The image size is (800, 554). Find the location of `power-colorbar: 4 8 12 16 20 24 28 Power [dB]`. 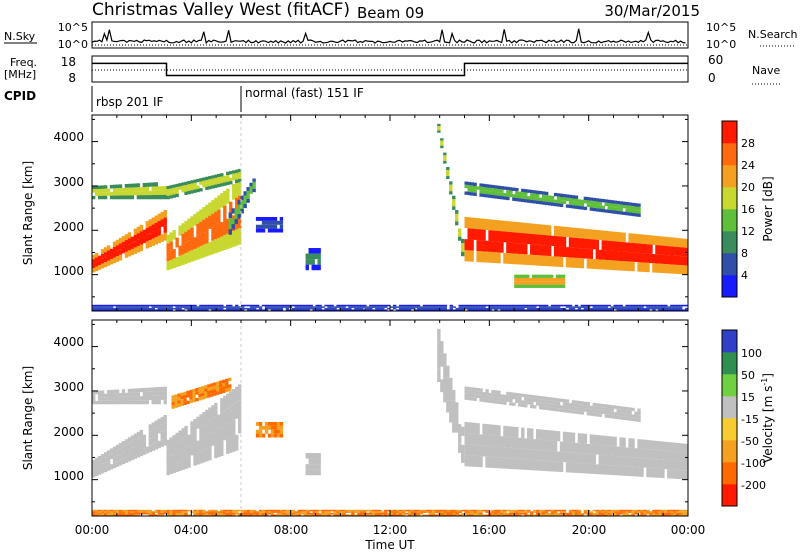

power-colorbar: 4 8 12 16 20 24 28 Power [dB] is located at coordinates (748, 209).